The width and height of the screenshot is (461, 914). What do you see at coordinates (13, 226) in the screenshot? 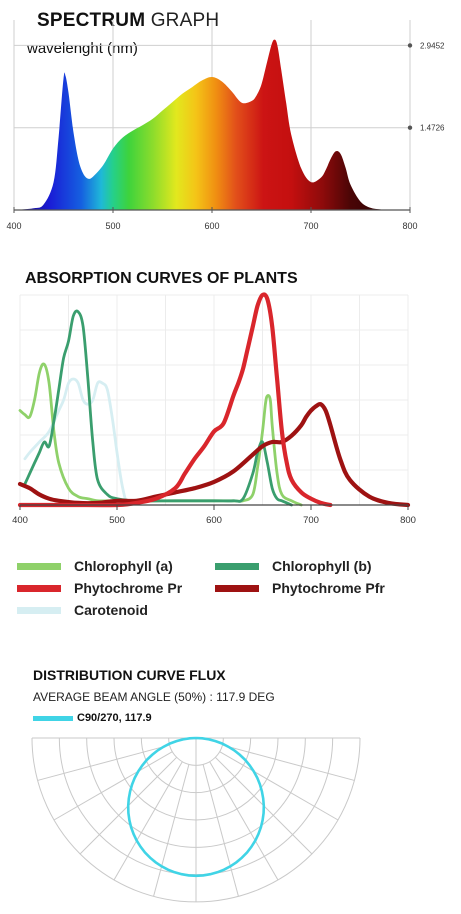
I see `spectrum-x-tick-label: 400` at bounding box center [13, 226].